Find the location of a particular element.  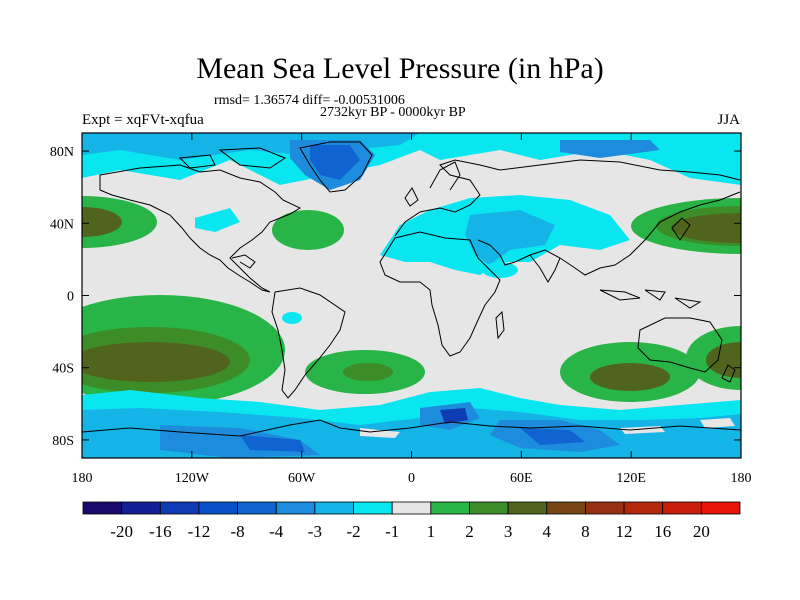

coastline-indonesia is located at coordinates (650, 299).